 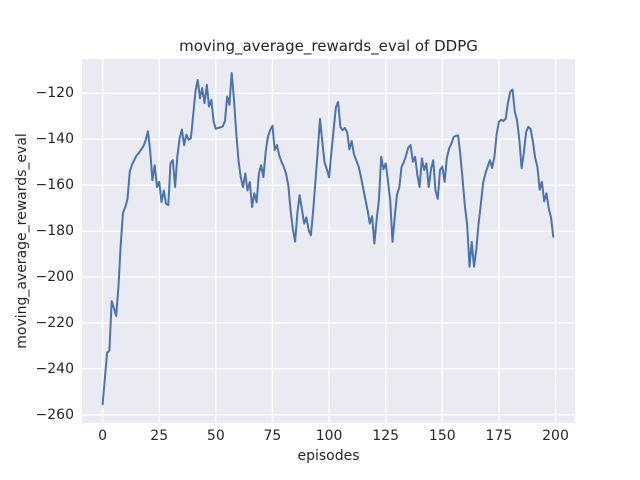 I want to click on x-tick-label: 50, so click(x=215, y=436).